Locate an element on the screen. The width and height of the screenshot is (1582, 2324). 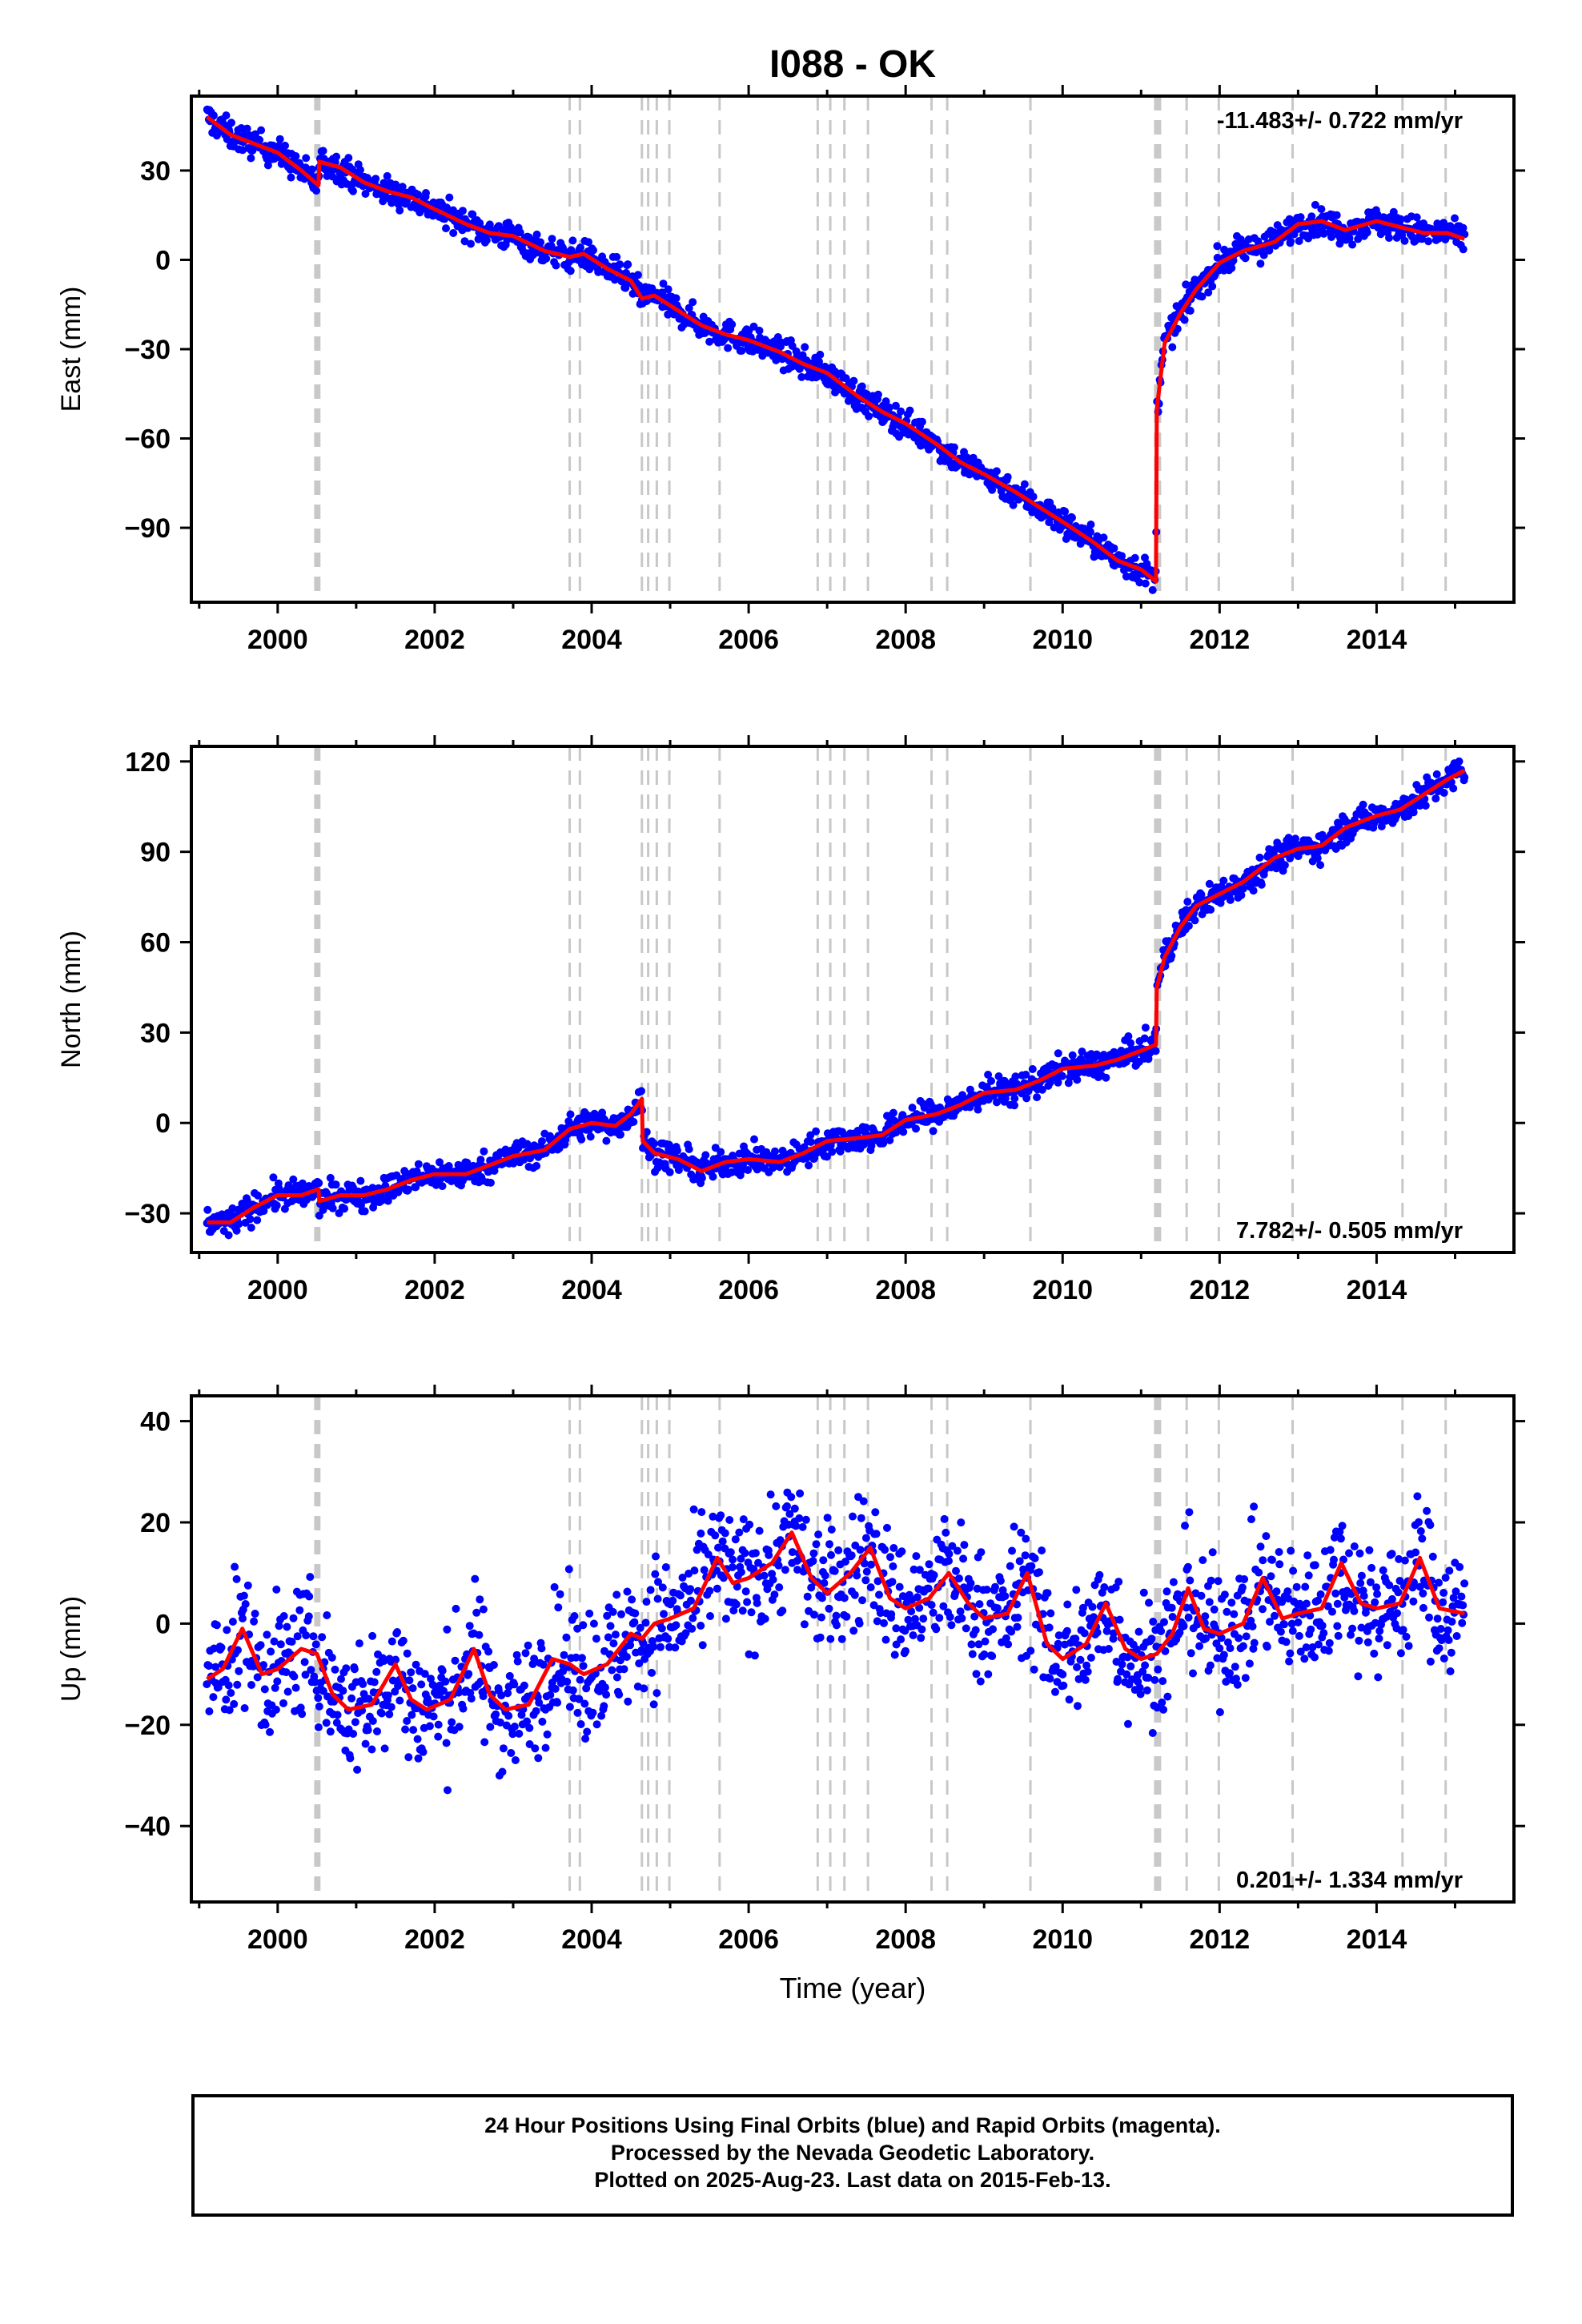
y-tick-label: 120 is located at coordinates (148, 762).